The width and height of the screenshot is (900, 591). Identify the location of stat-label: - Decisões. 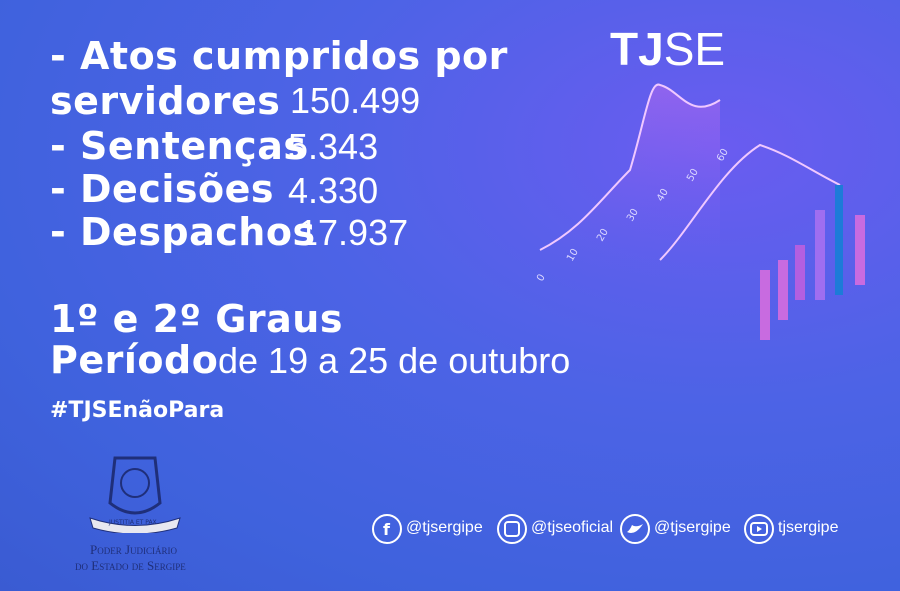
(162, 189).